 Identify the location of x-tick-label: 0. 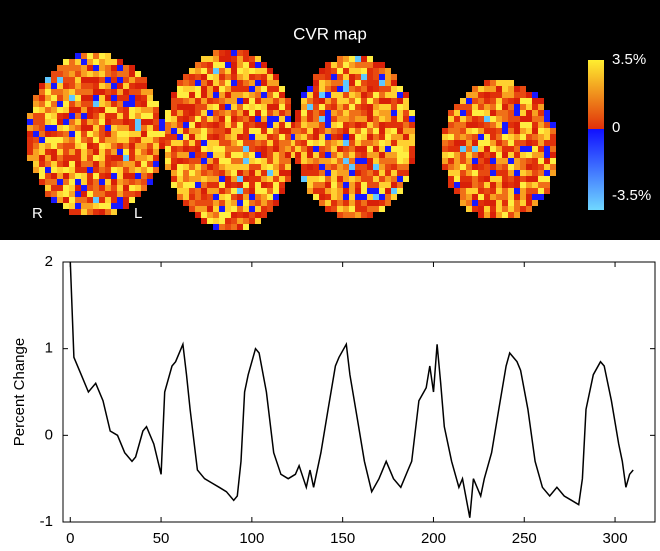
(70, 538).